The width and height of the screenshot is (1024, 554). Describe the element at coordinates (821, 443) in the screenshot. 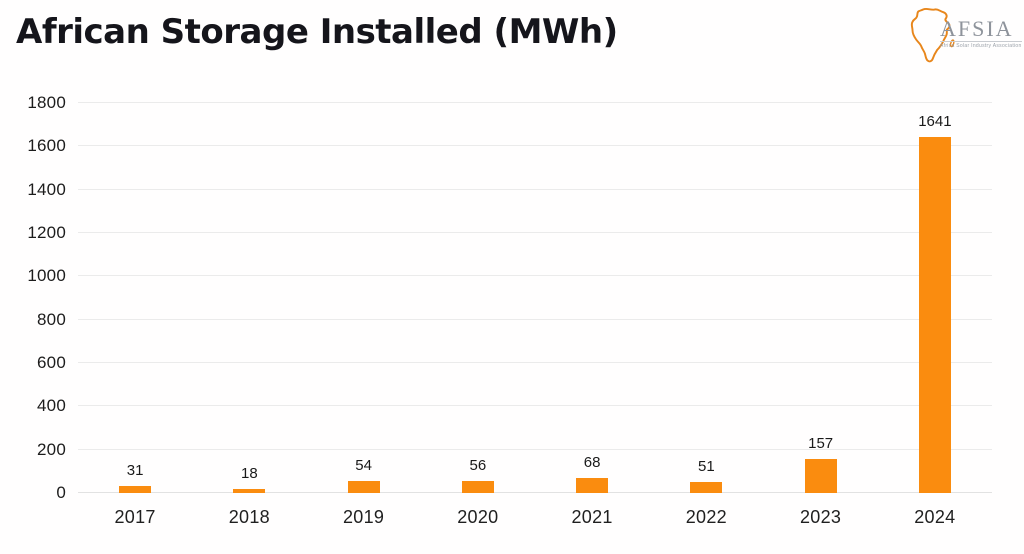

I see `value-label: 157` at that location.